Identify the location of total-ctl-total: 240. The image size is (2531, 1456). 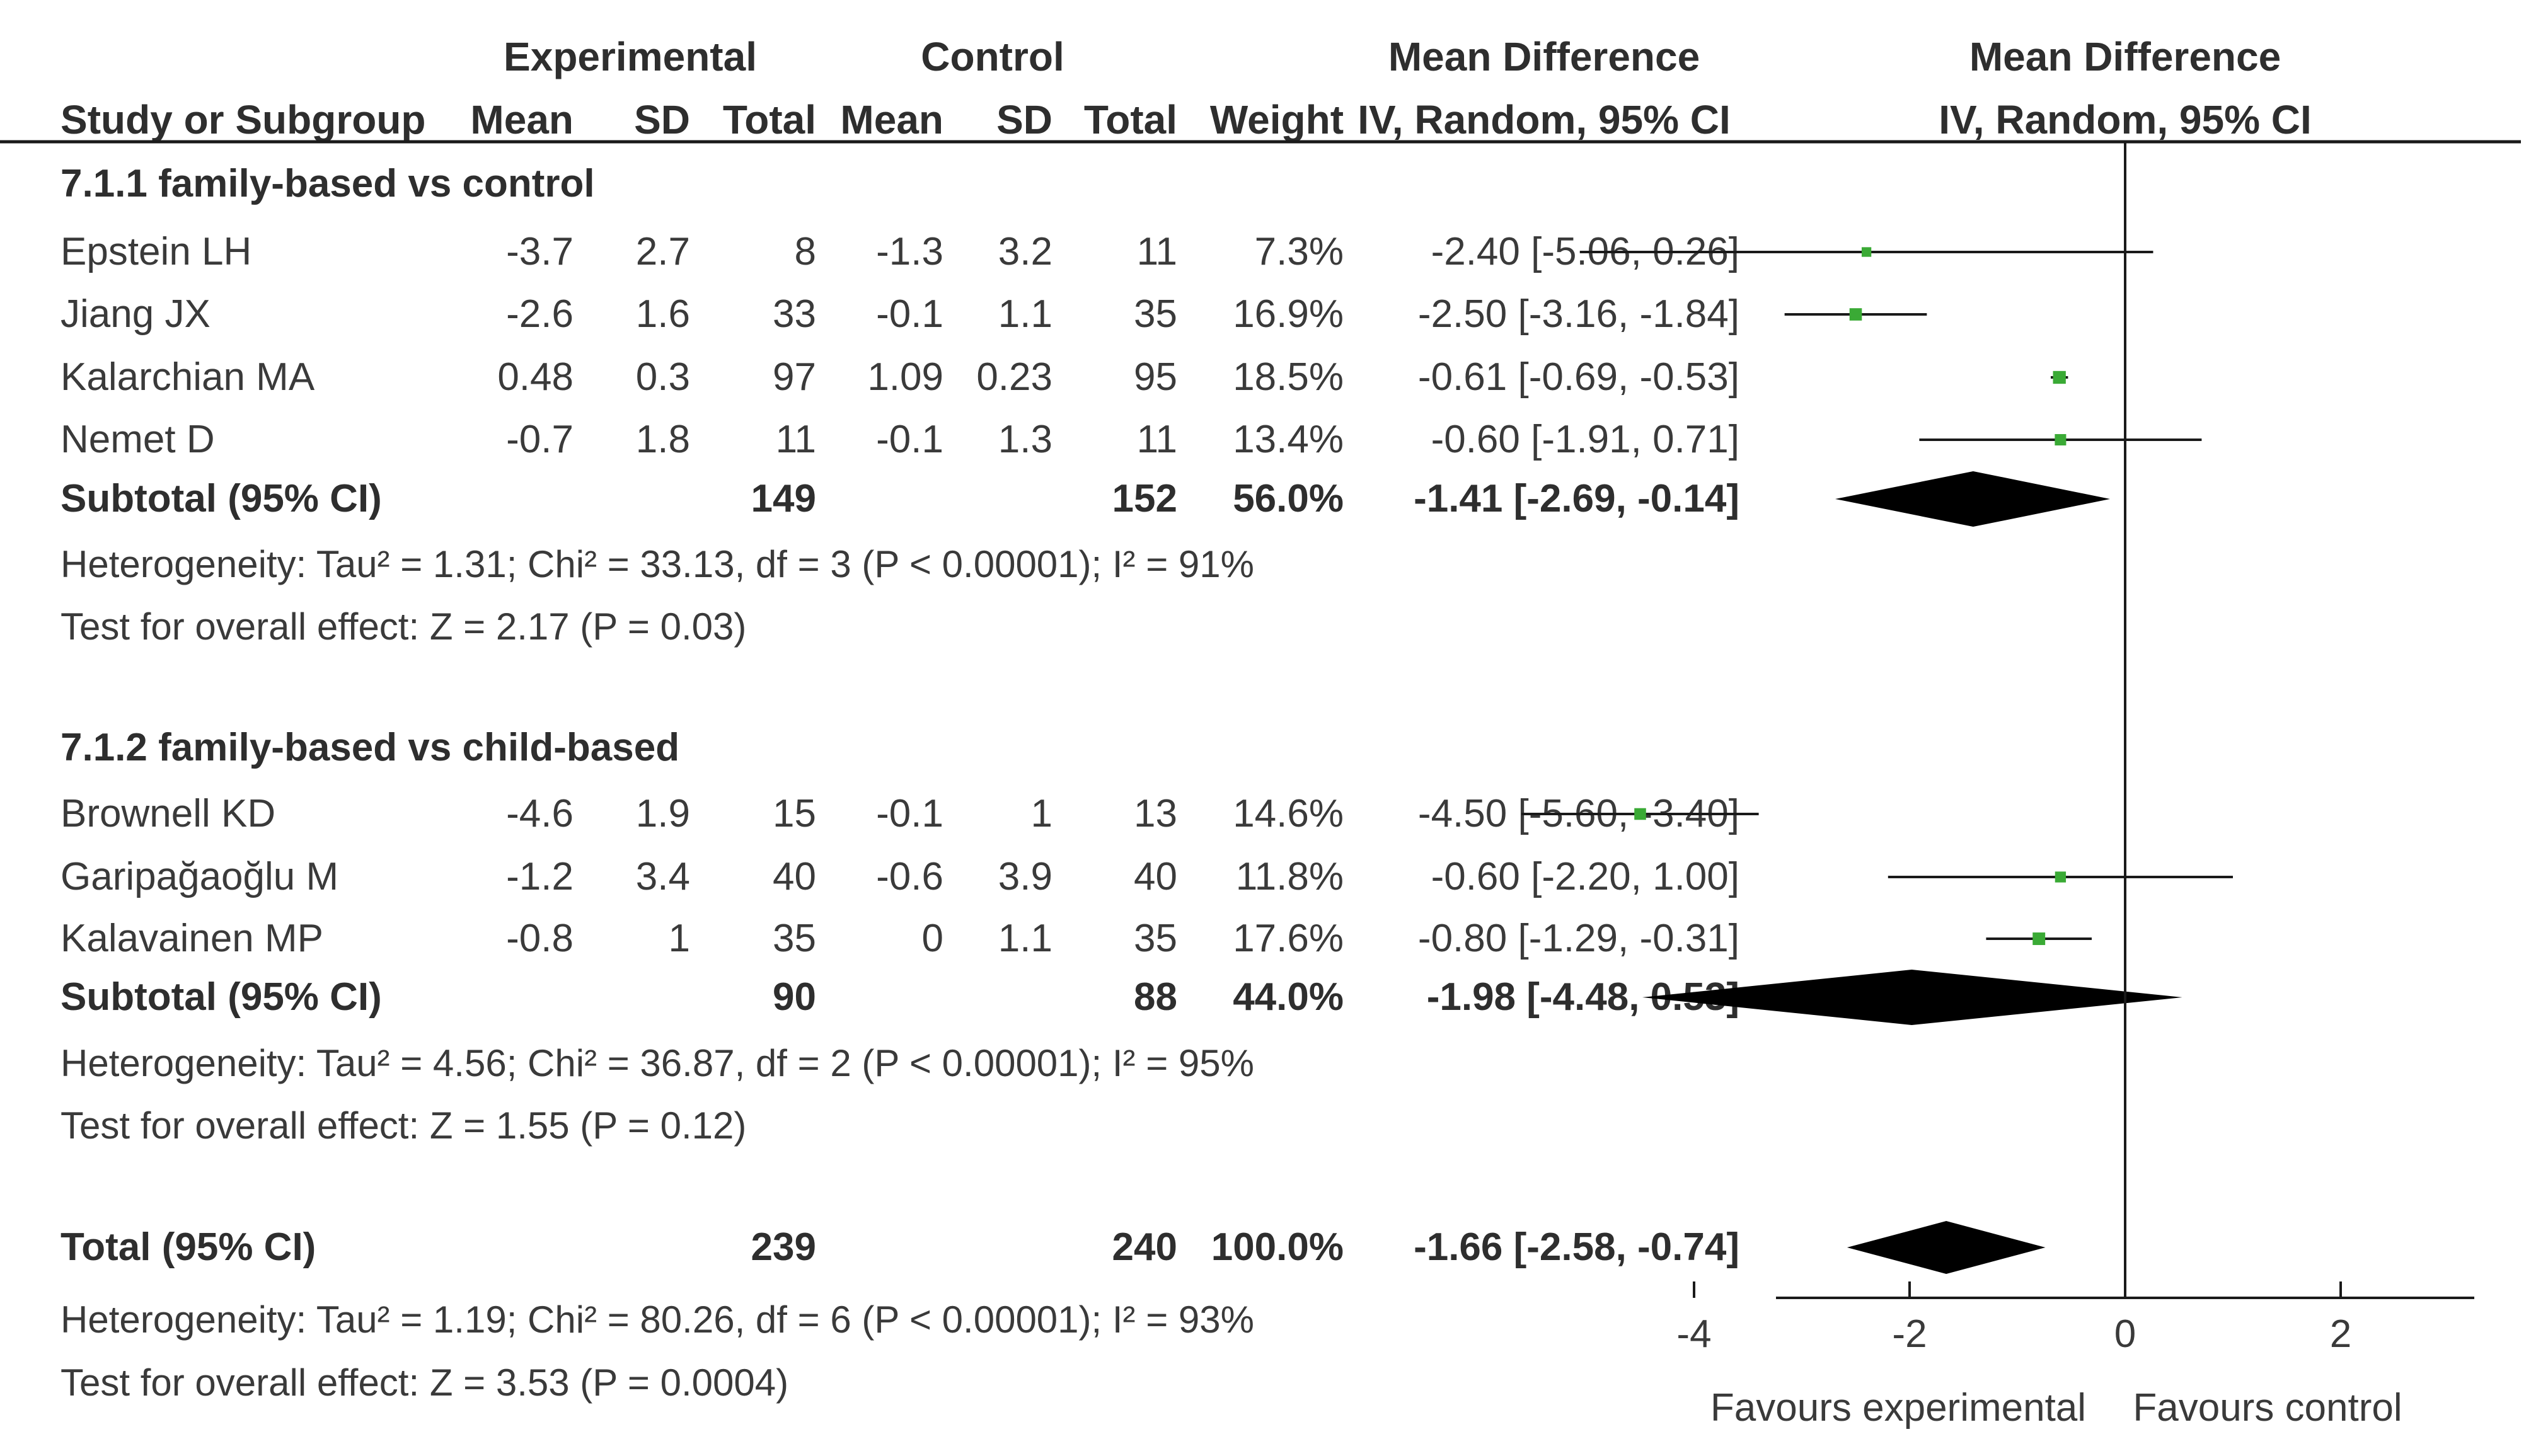
(1145, 1247).